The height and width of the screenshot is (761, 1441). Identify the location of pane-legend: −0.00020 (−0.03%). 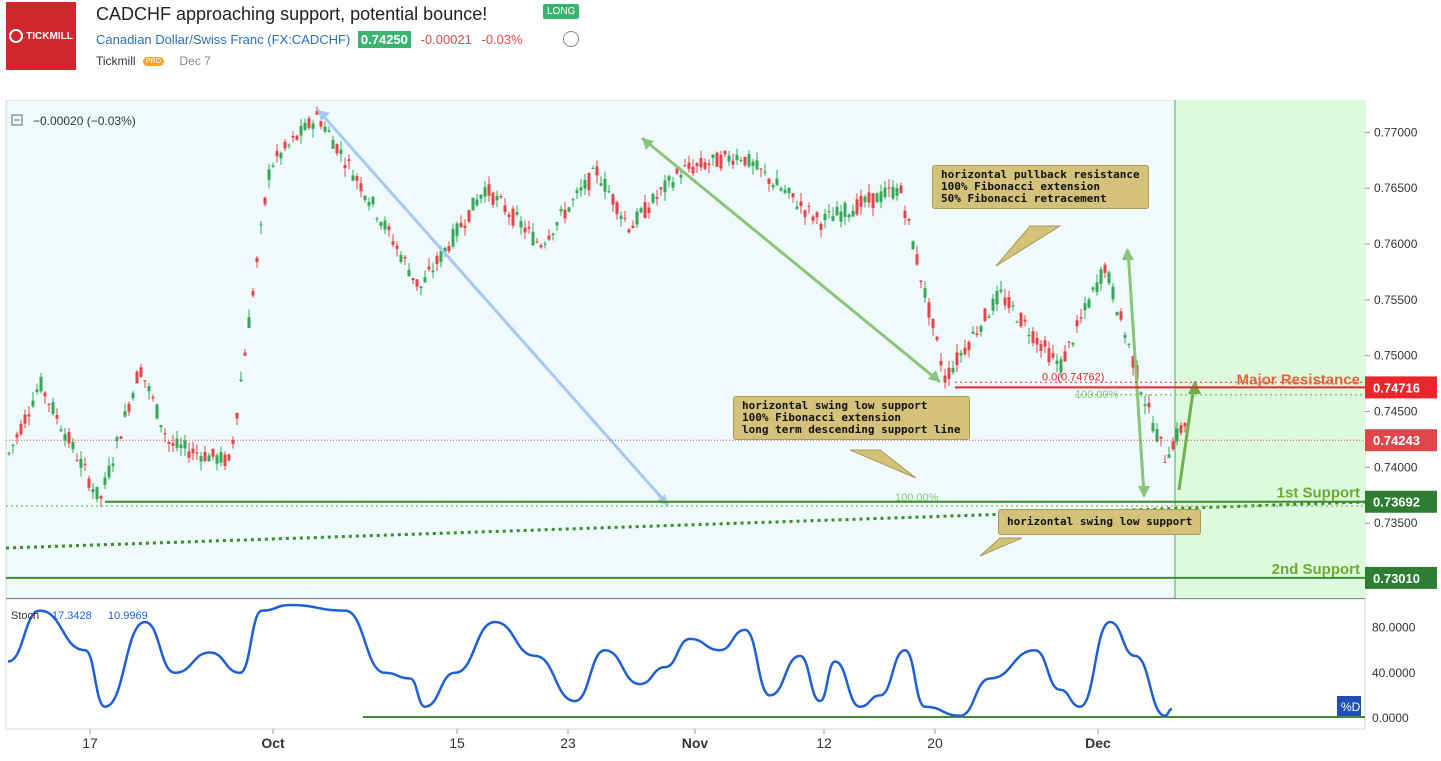
(84, 121).